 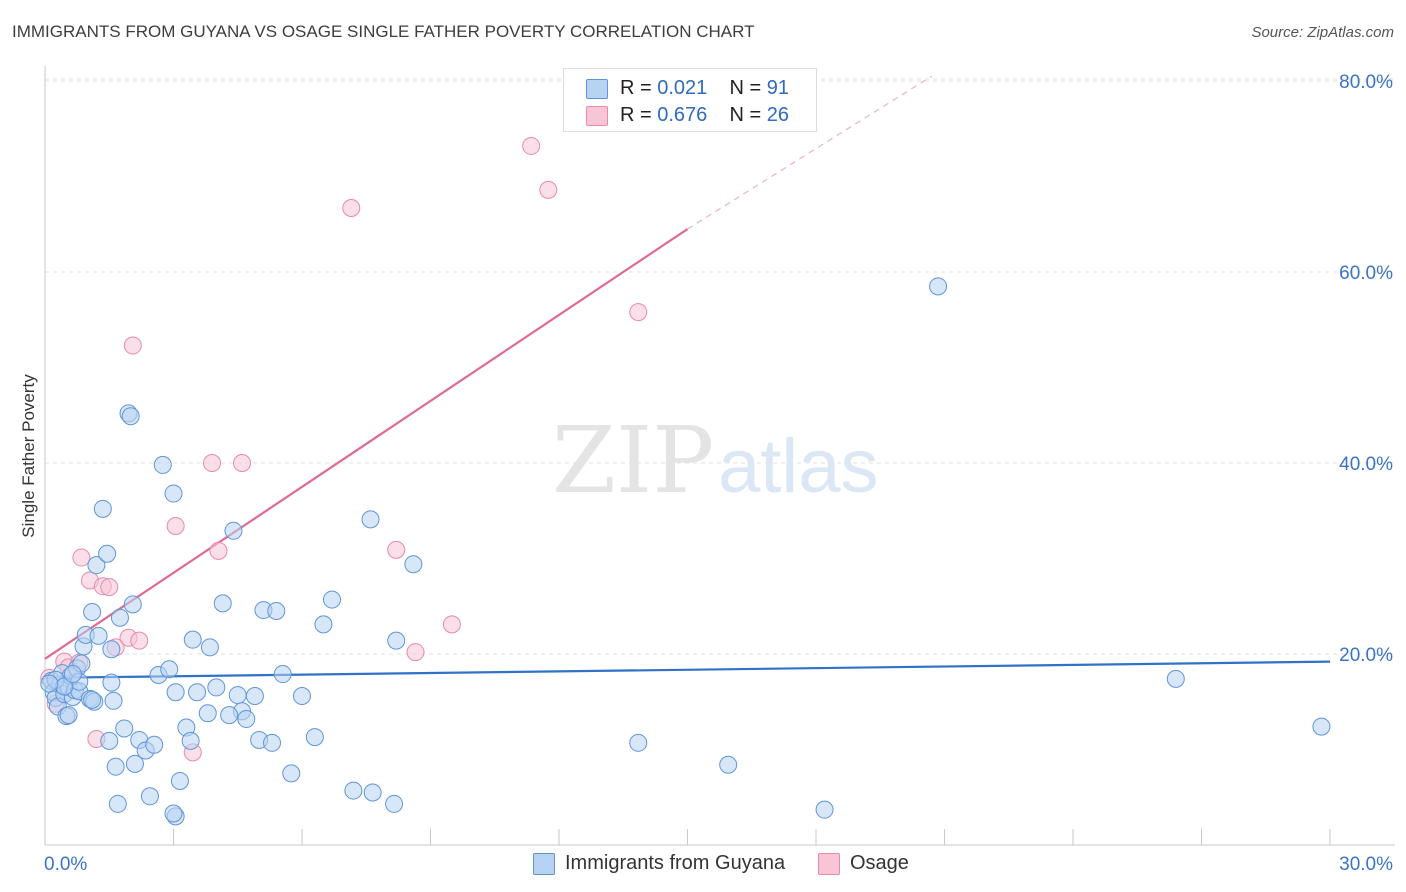 I want to click on x-tick-label: 0.0%, so click(x=65, y=864).